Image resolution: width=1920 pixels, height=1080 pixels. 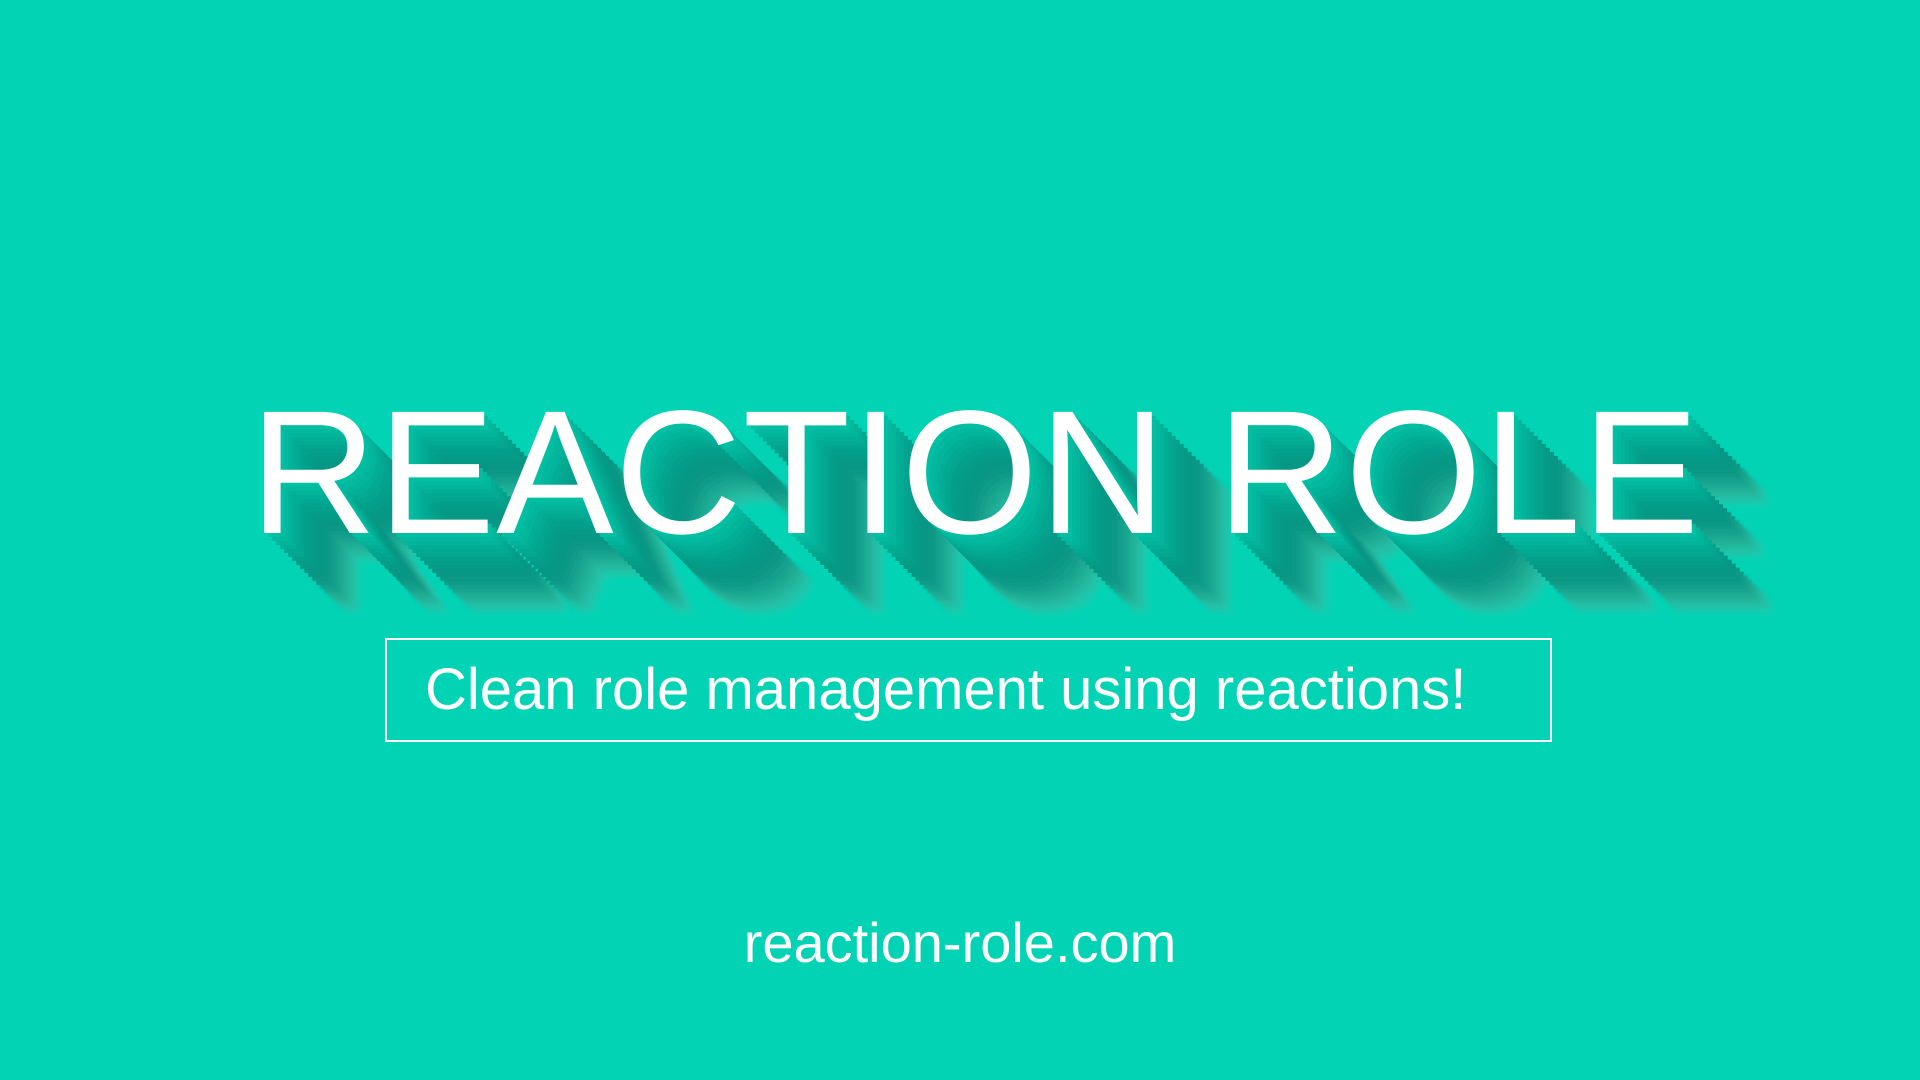 What do you see at coordinates (946, 689) in the screenshot?
I see `tagline-text: Clean role management using reactions!` at bounding box center [946, 689].